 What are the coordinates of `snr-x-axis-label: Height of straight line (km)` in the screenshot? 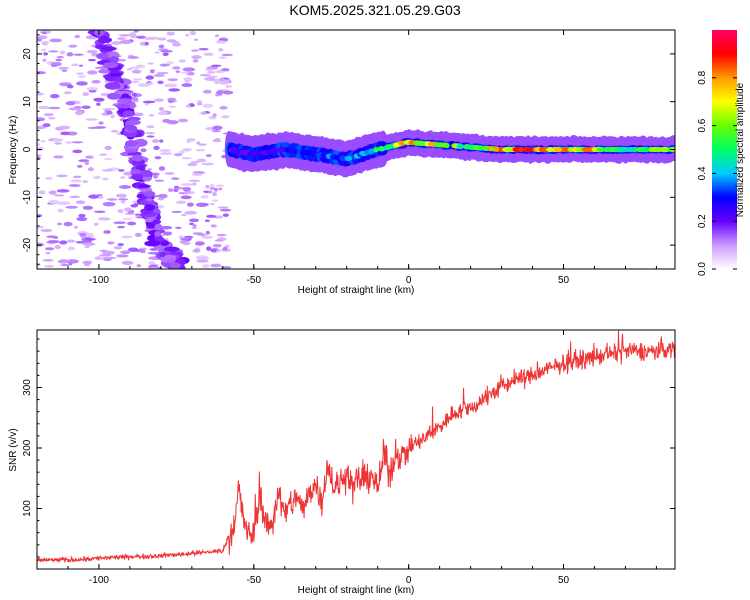 It's located at (356, 590).